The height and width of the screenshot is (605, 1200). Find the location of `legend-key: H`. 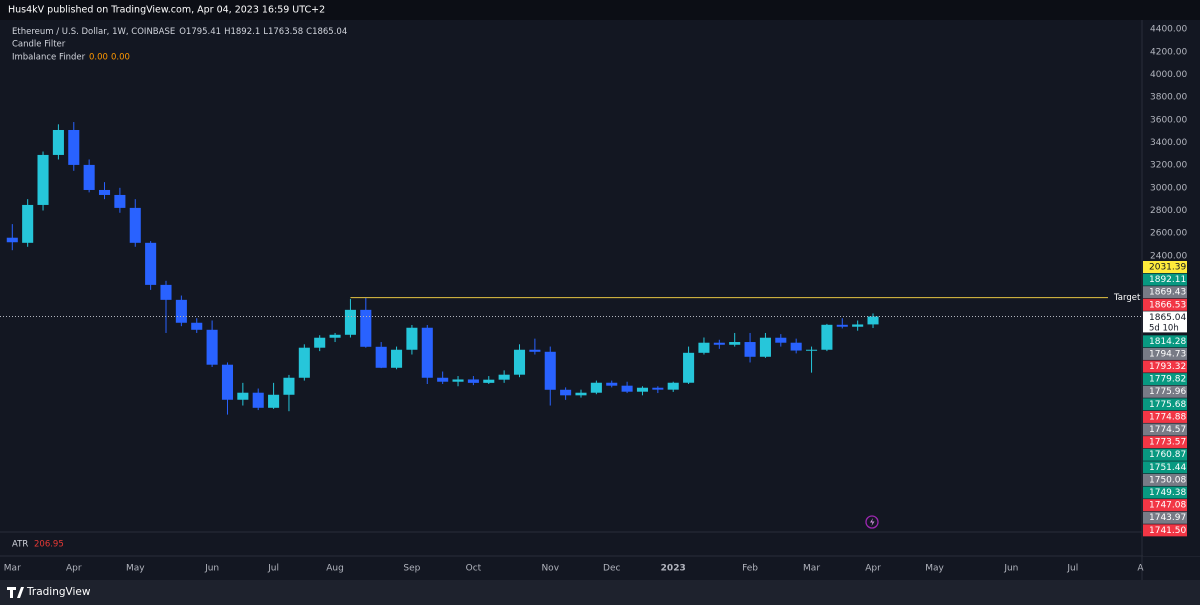

legend-key: H is located at coordinates (227, 32).